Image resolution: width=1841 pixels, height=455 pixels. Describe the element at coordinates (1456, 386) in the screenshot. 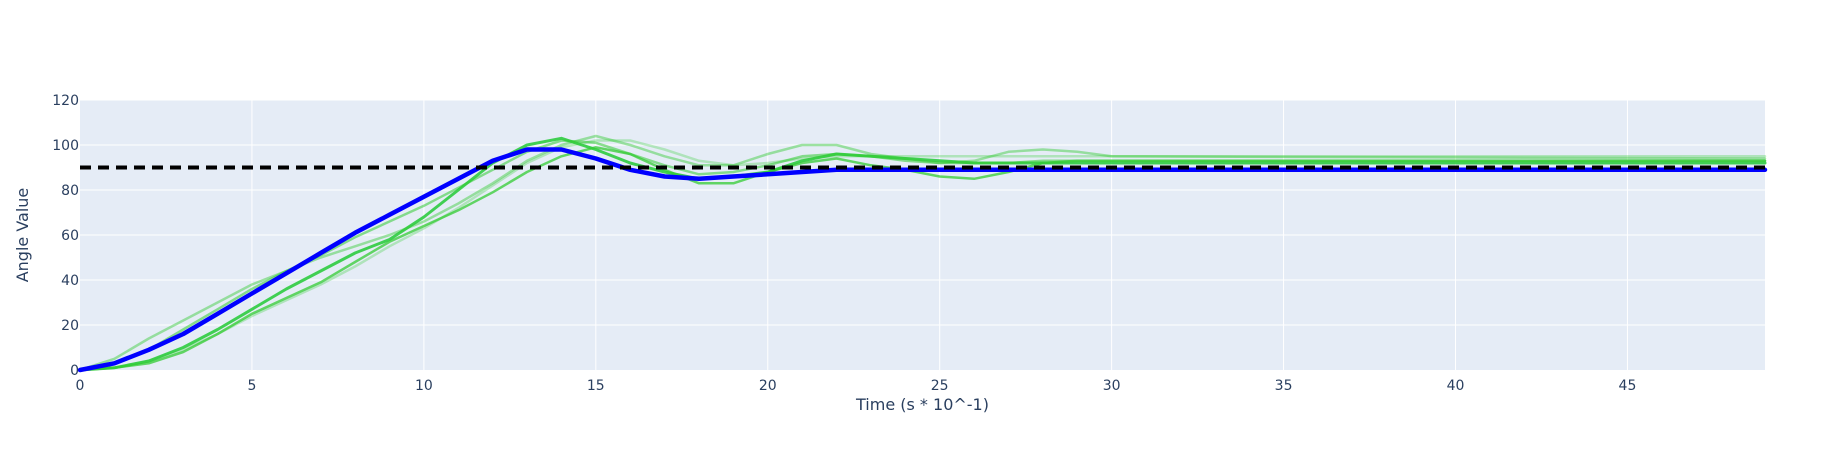

I see `x-tick-label: 40` at that location.